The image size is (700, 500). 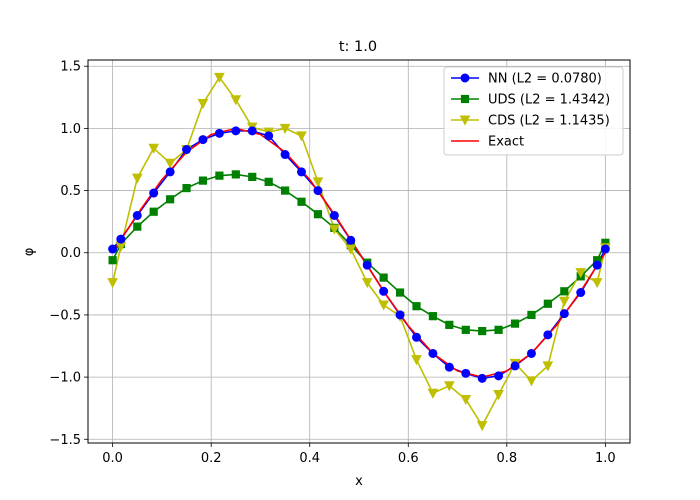 I want to click on legend-item-nn: NN (L2 = 0.0780), so click(x=526, y=79).